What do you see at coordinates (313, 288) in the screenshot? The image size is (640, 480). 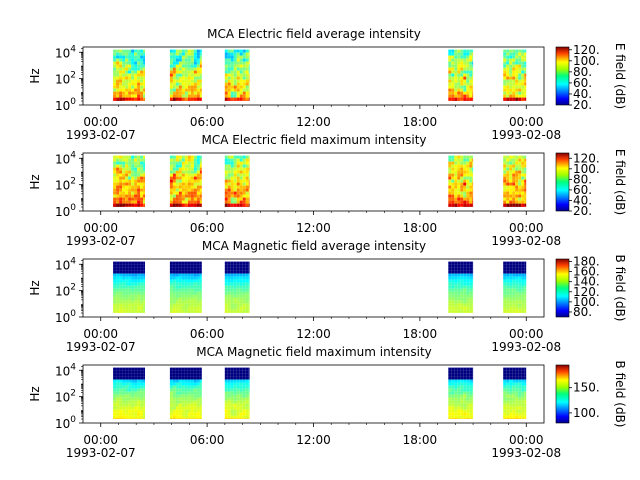 I see `plot-frame` at bounding box center [313, 288].